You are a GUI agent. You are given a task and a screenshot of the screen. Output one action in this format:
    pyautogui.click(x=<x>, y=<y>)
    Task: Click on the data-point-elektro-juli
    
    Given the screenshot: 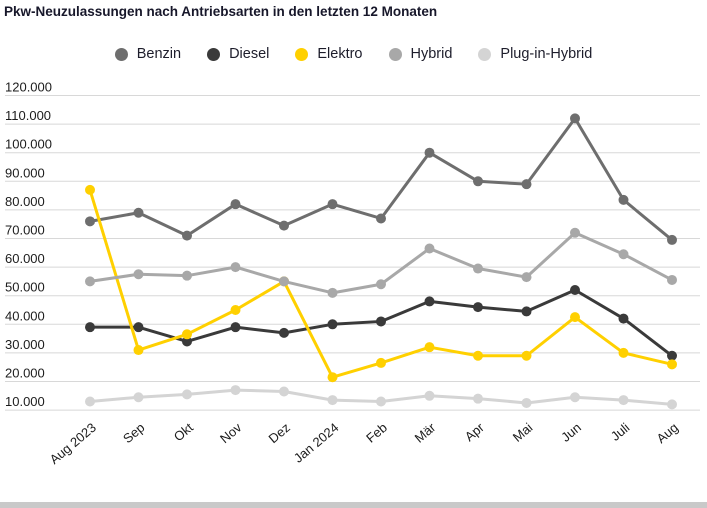 What is the action you would take?
    pyautogui.click(x=623, y=352)
    